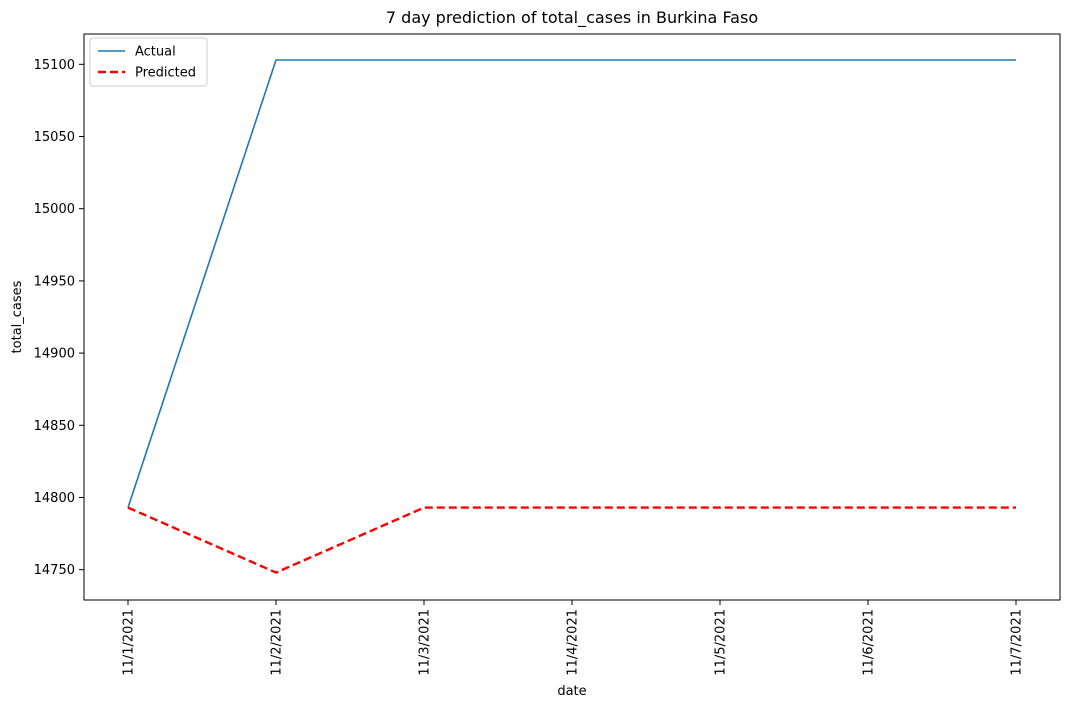  I want to click on legend-box, so click(148, 62).